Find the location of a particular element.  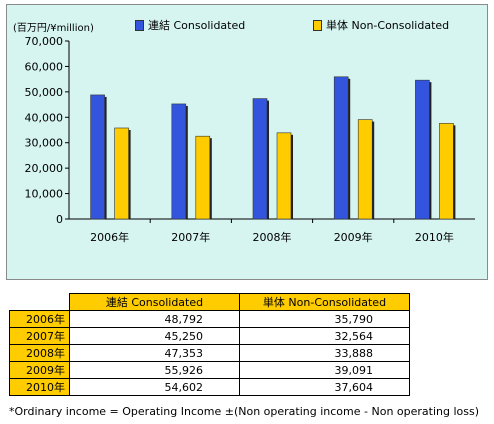

y-tick-label: 50,000 is located at coordinates (44, 92).